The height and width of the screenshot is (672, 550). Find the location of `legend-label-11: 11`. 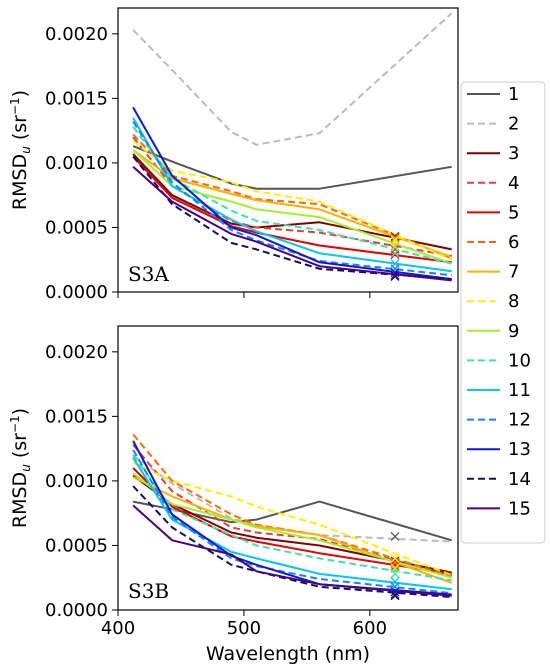

legend-label-11: 11 is located at coordinates (519, 390).